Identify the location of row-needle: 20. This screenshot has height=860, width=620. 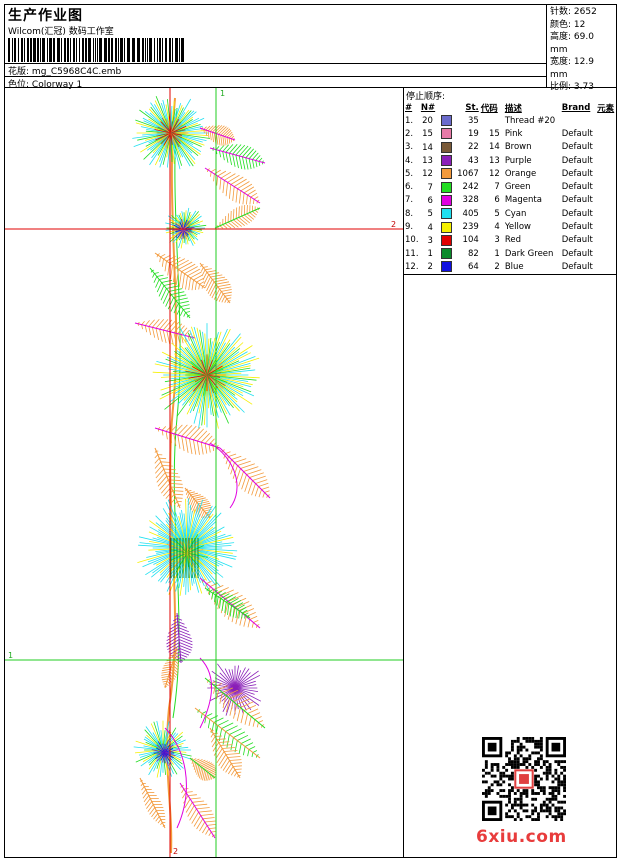
(427, 121).